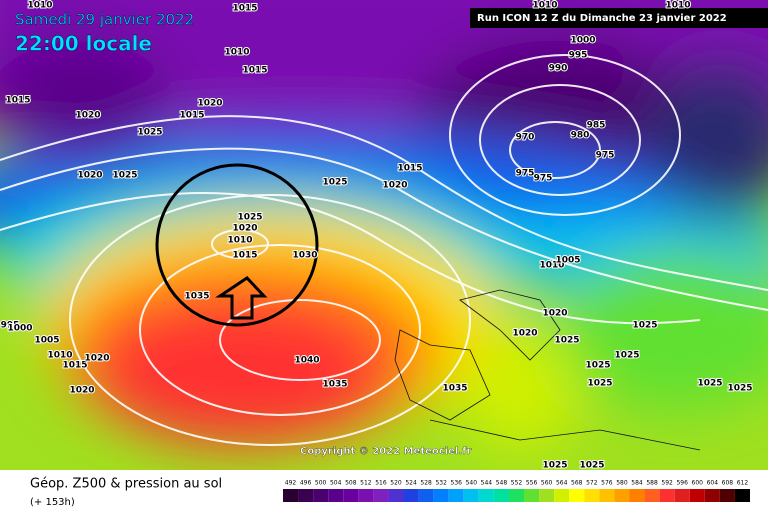  I want to click on isobar-label: 985, so click(596, 126).